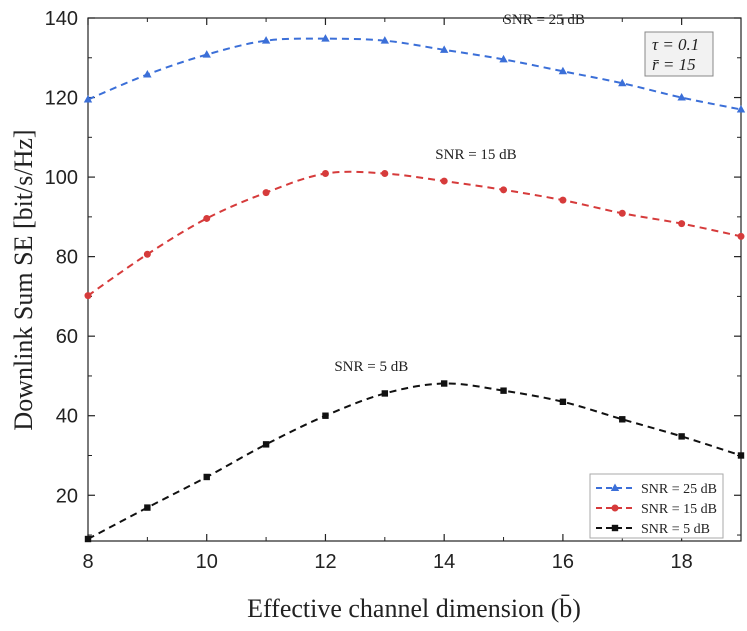 The width and height of the screenshot is (747, 631). What do you see at coordinates (475, 155) in the screenshot?
I see `series-annotation: SNR = 15 dB` at bounding box center [475, 155].